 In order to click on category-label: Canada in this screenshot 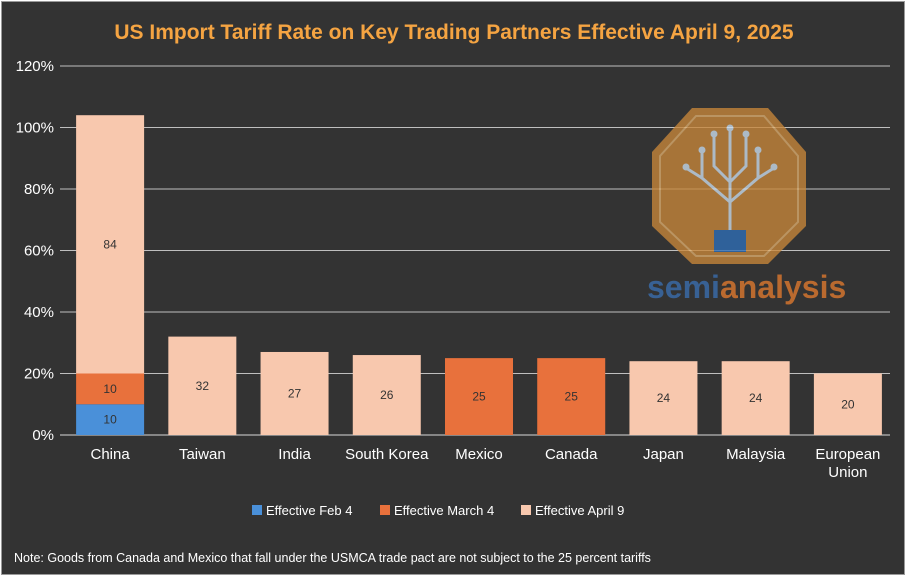, I will do `click(571, 454)`.